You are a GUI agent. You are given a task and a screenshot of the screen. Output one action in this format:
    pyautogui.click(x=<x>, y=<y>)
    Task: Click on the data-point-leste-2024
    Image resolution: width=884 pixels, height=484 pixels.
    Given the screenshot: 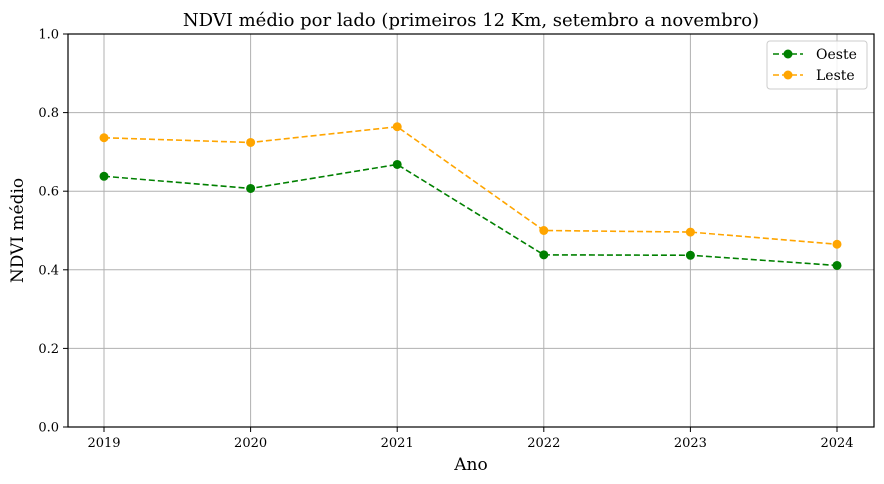 What is the action you would take?
    pyautogui.click(x=837, y=244)
    